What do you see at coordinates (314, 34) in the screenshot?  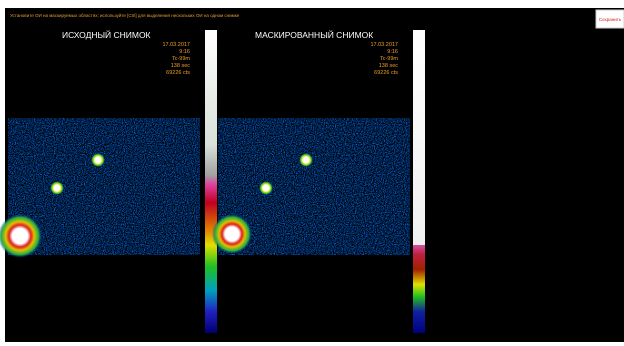 I see `panel-title: МАСКИРОВАННЫЙ СНИМОК` at bounding box center [314, 34].